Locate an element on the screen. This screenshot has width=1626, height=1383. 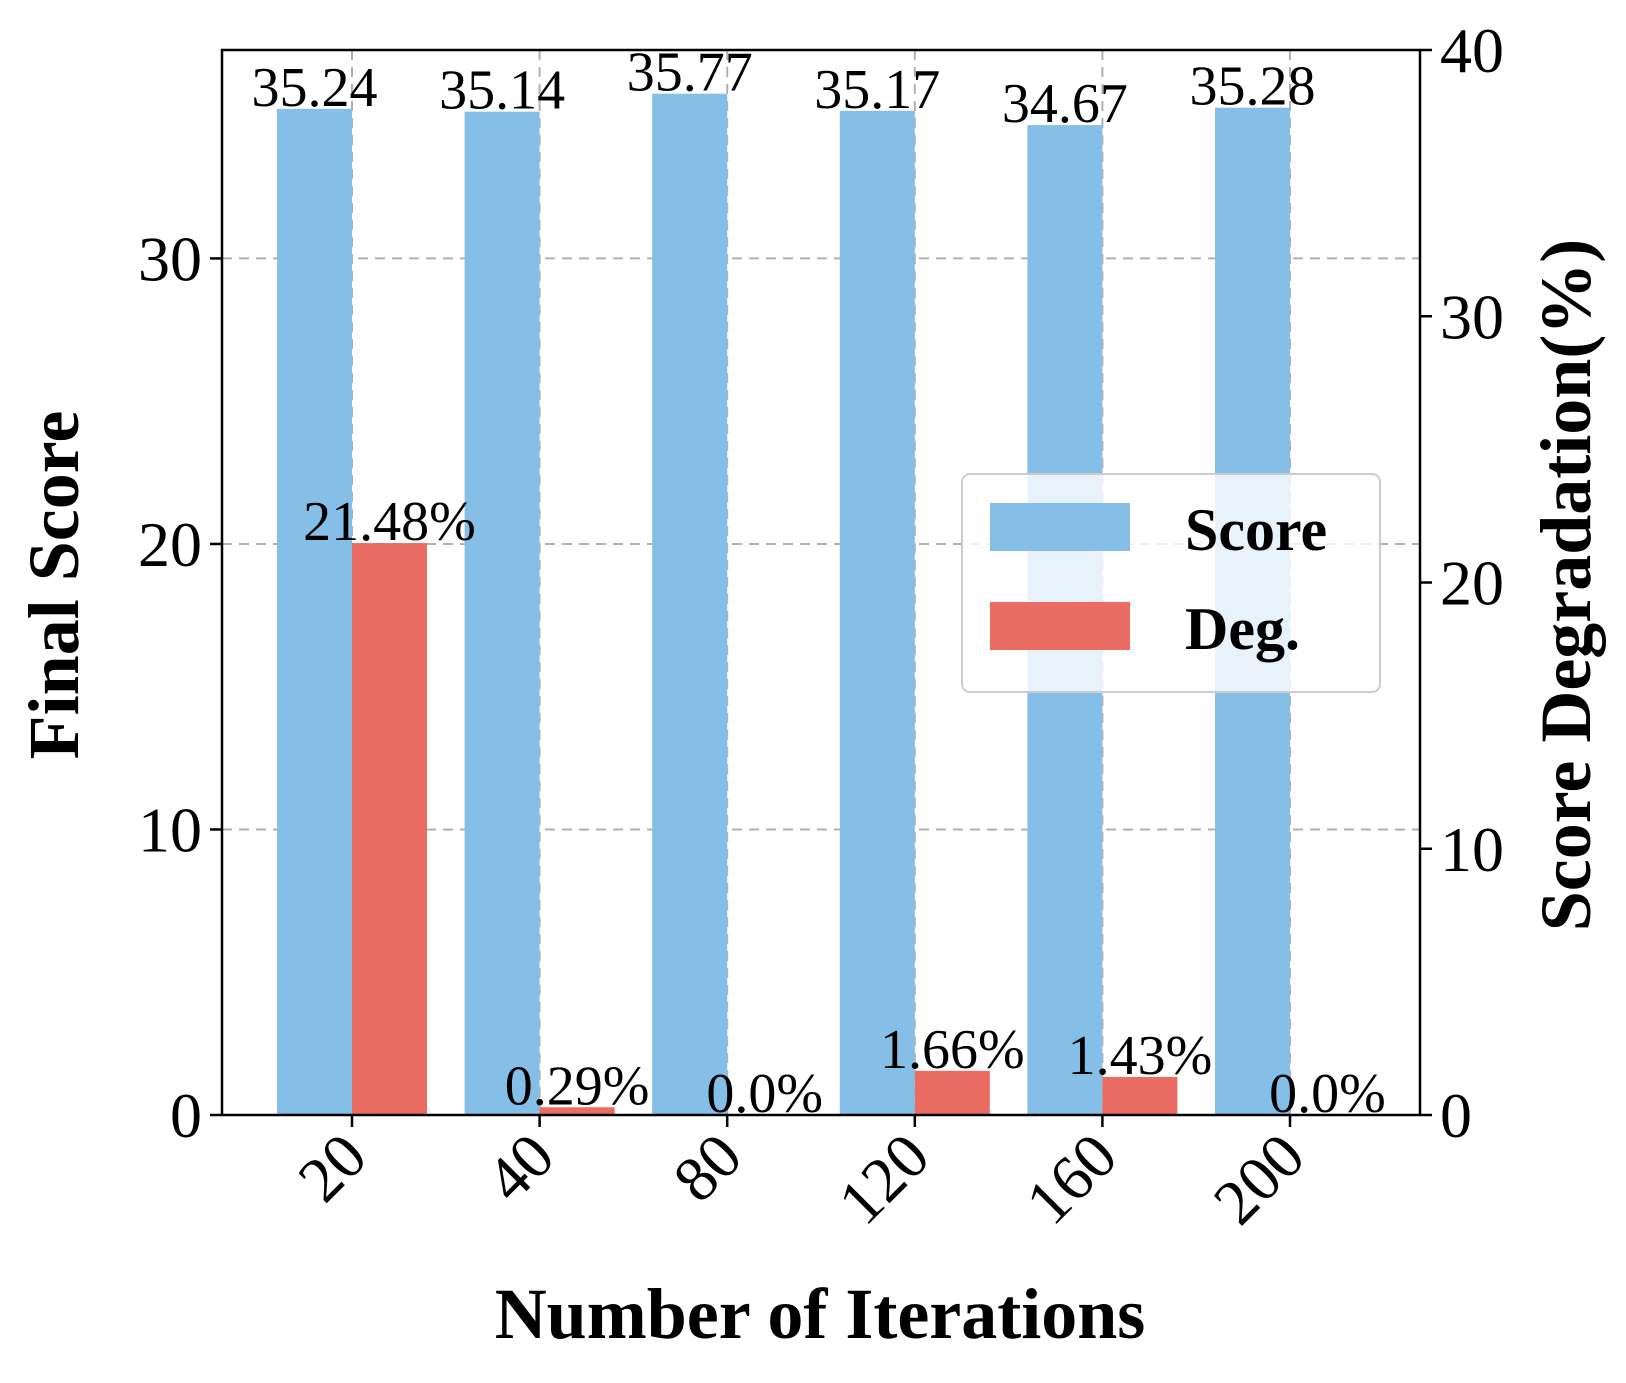
deg-value-label: 21.48% is located at coordinates (389, 522).